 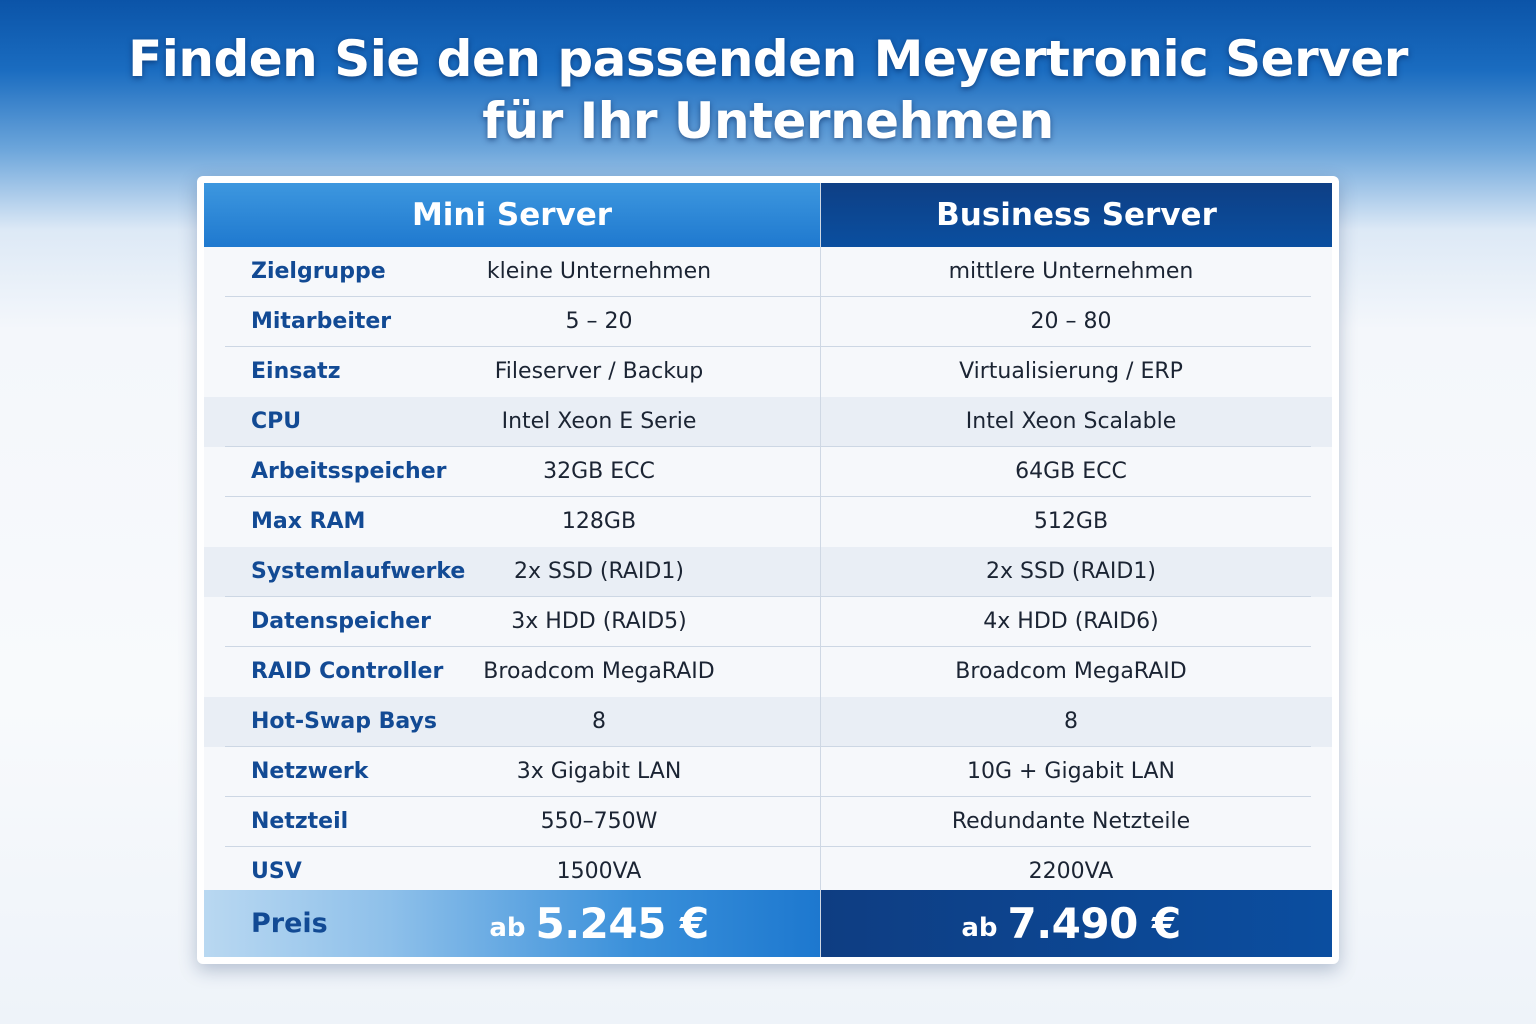 What do you see at coordinates (300, 821) in the screenshot?
I see `row-label: Netzteil` at bounding box center [300, 821].